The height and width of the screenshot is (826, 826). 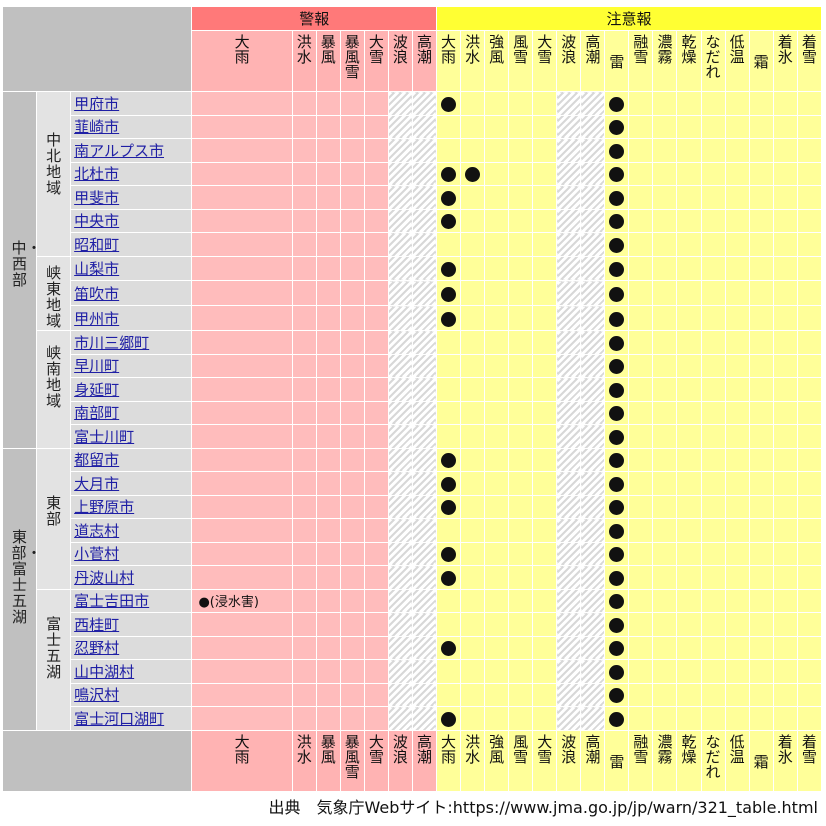 What do you see at coordinates (104, 577) in the screenshot?
I see `city-link: 丹波山村` at bounding box center [104, 577].